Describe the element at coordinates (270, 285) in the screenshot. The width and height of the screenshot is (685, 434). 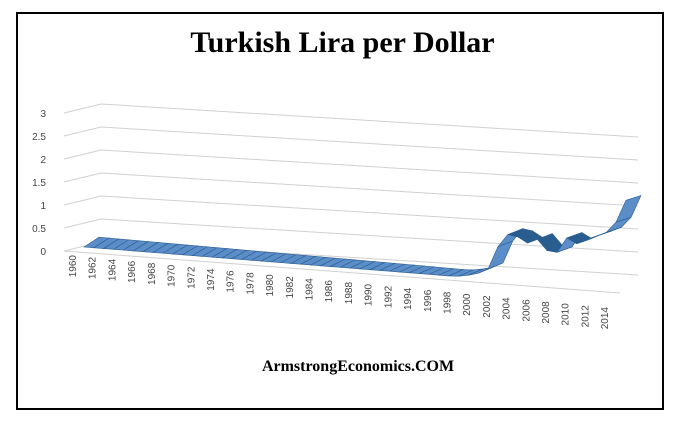
I see `x-tick-label: 1980` at that location.